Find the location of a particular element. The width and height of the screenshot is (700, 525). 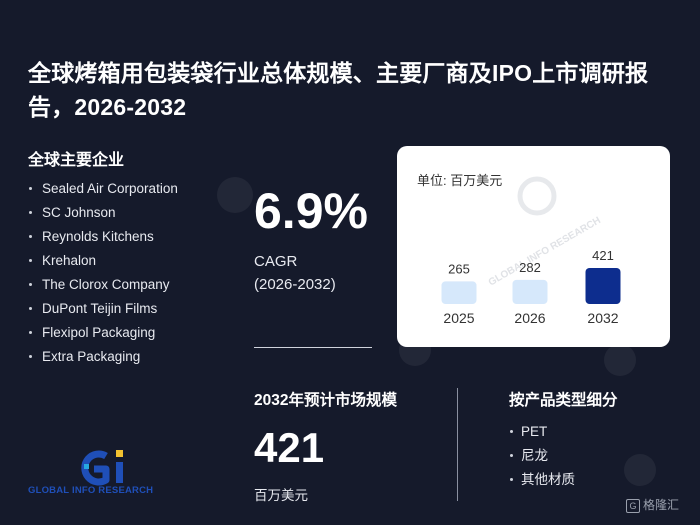

segment-list: PET 尼龙 其他材质 is located at coordinates (542, 457).